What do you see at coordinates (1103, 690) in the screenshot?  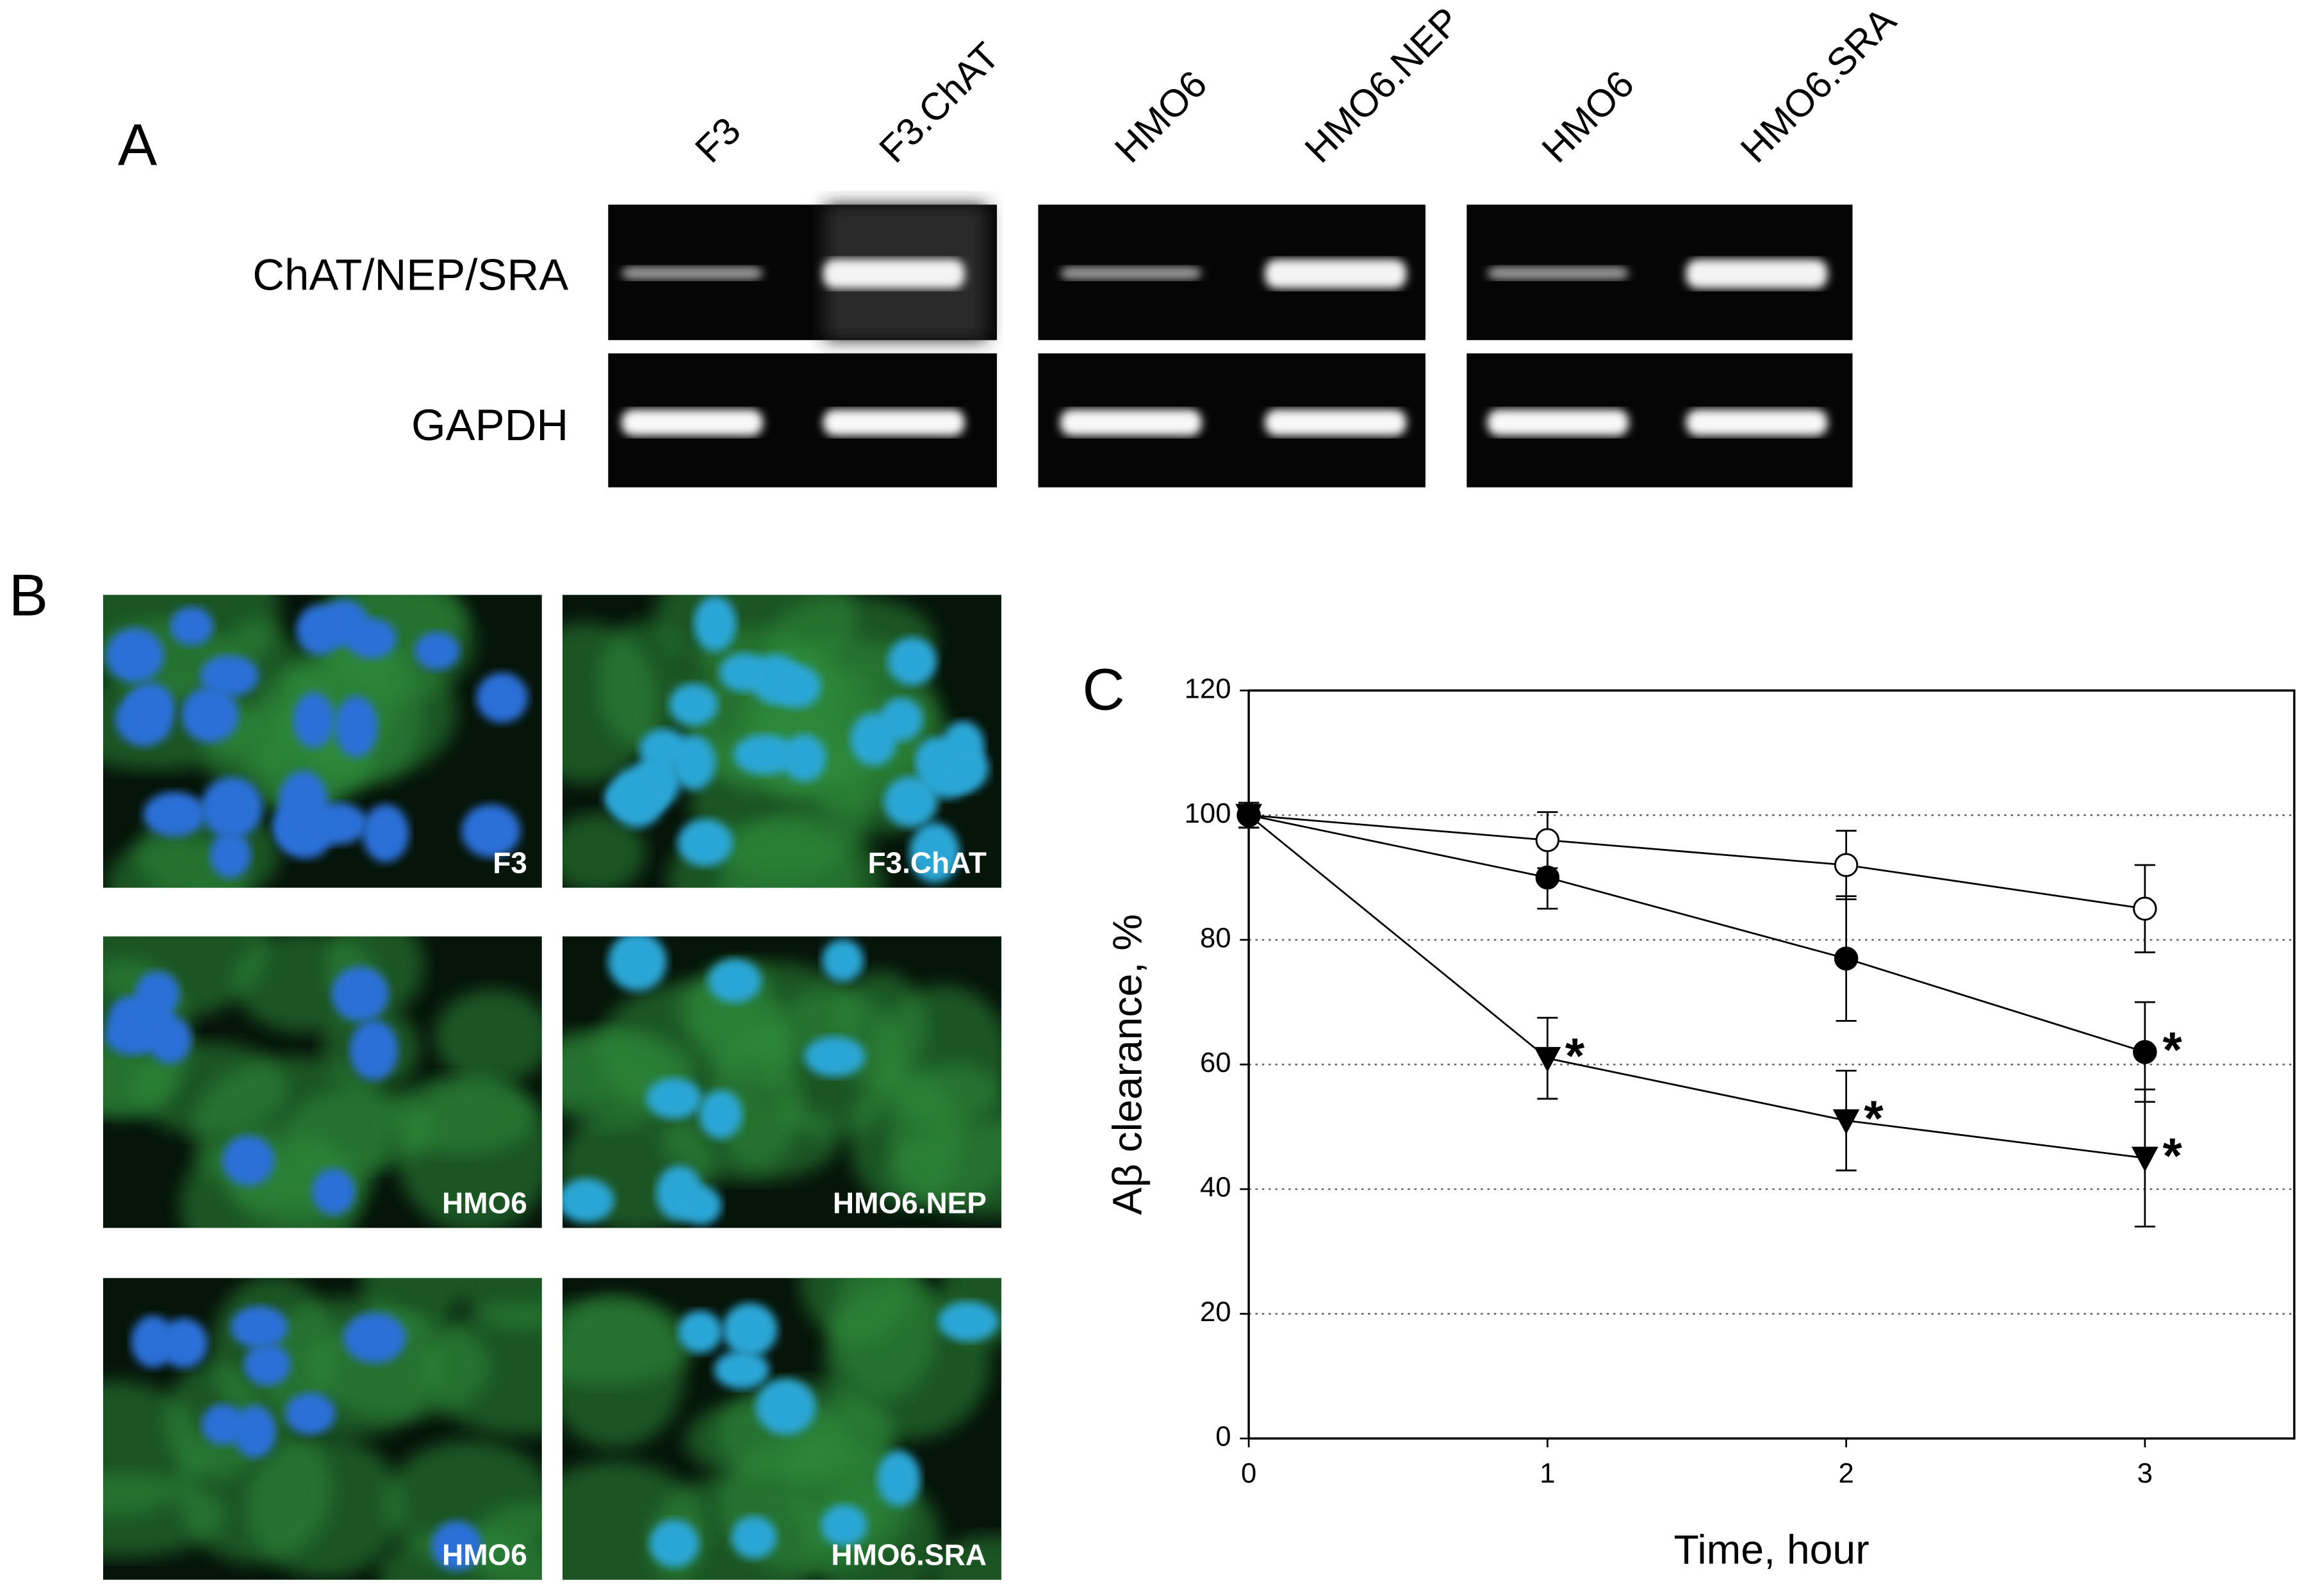 I see `panel-label: C` at bounding box center [1103, 690].